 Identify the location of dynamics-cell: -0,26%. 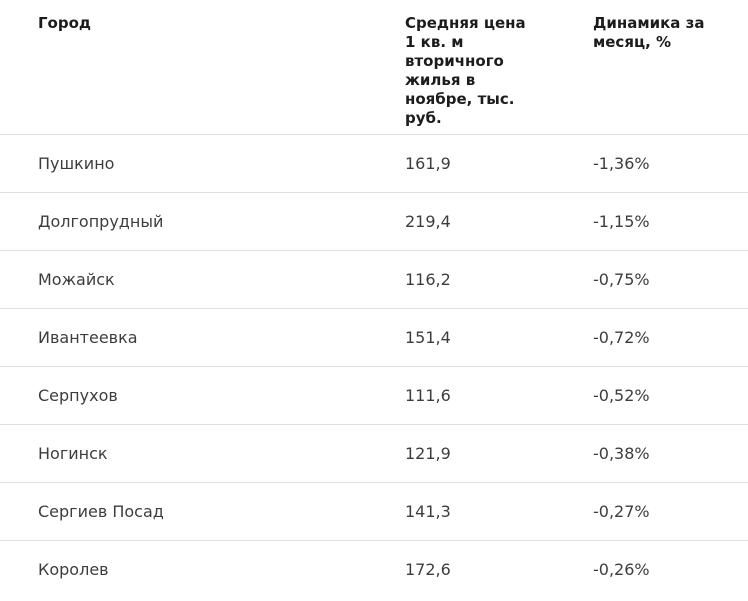
(621, 569).